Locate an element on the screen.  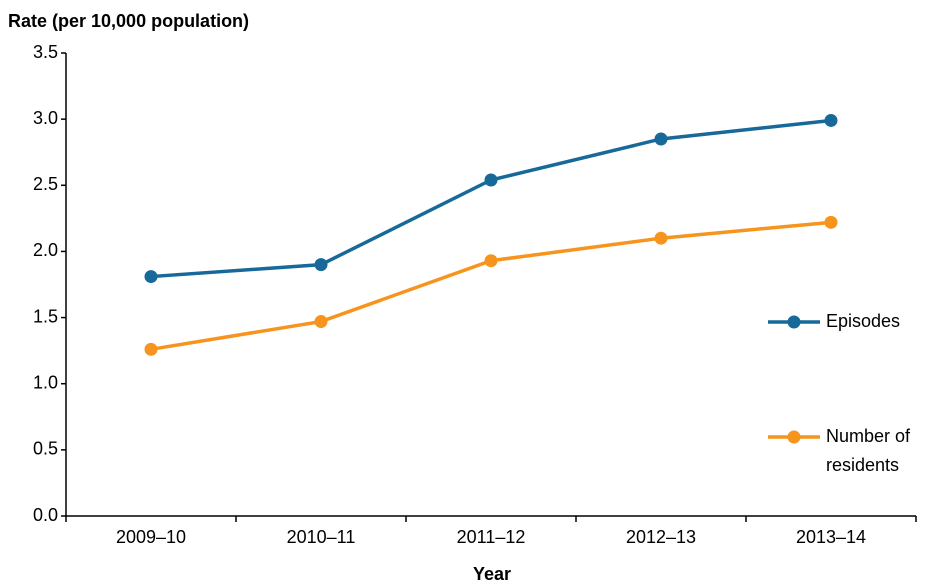
y-axis-title: Rate (per 10,000 population) is located at coordinates (128, 21).